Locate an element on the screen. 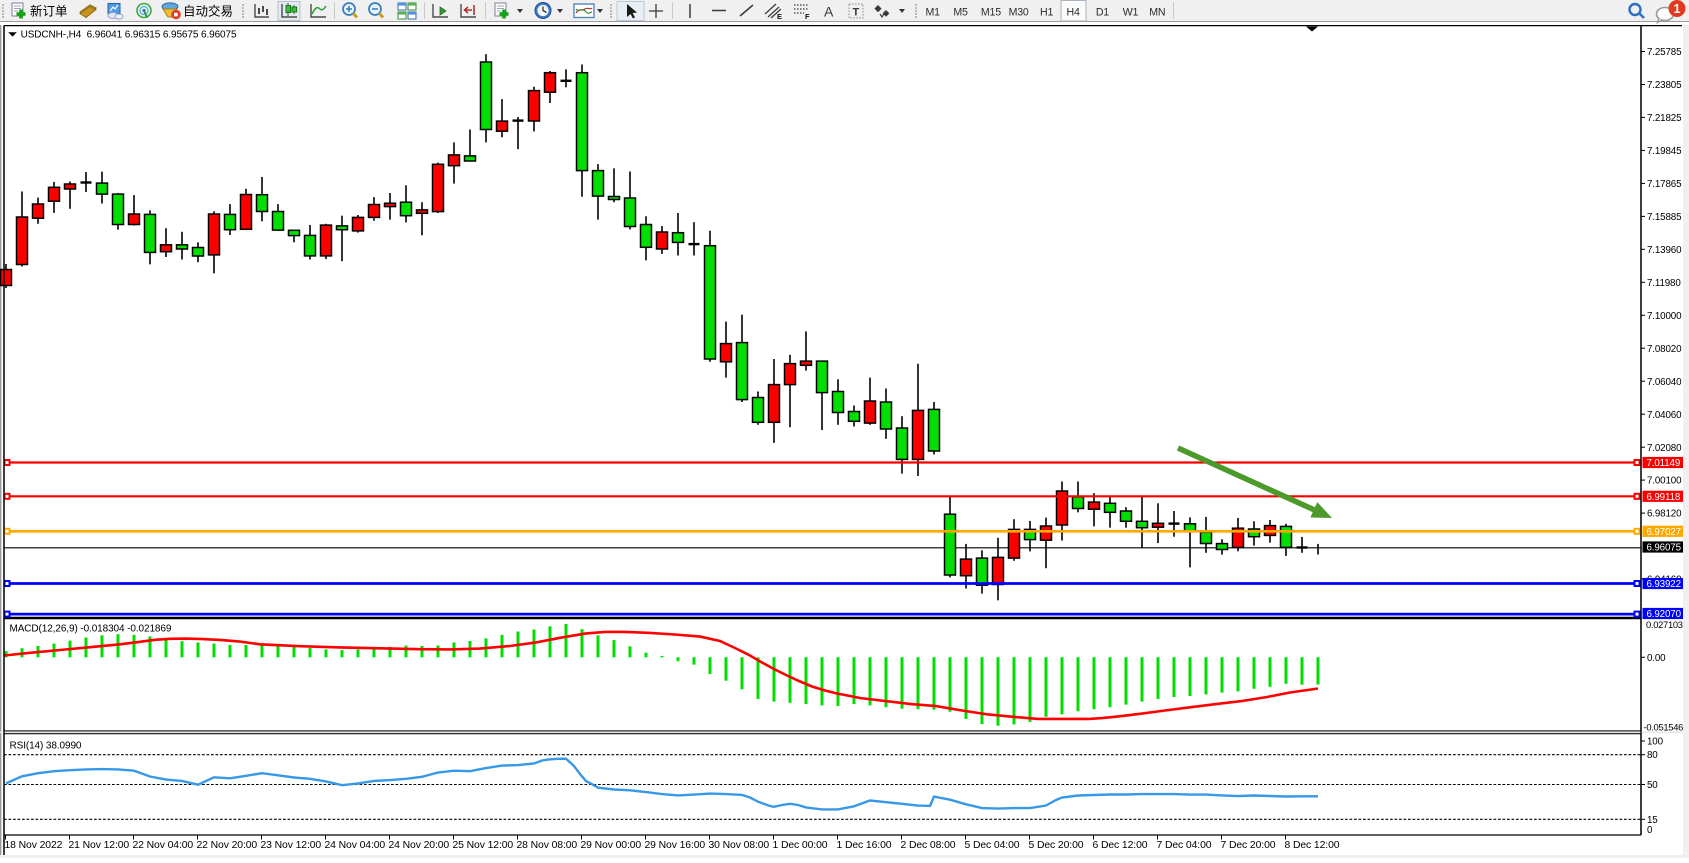 This screenshot has height=863, width=1689. svg-text: 25 Nov 12:00 is located at coordinates (483, 845).